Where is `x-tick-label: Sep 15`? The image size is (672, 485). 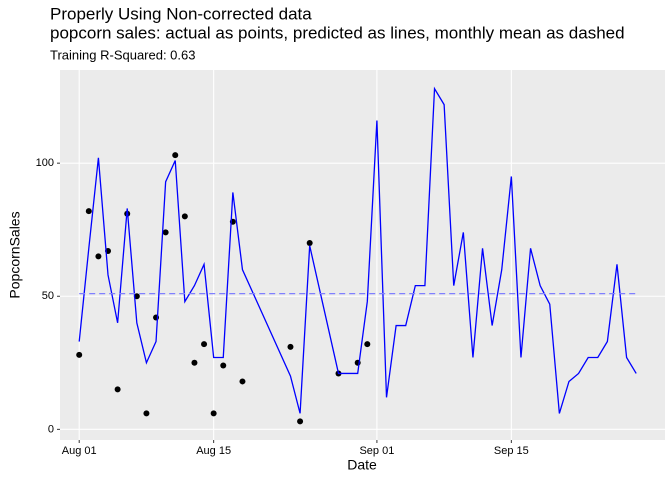
x-tick-label: Sep 15 is located at coordinates (511, 451).